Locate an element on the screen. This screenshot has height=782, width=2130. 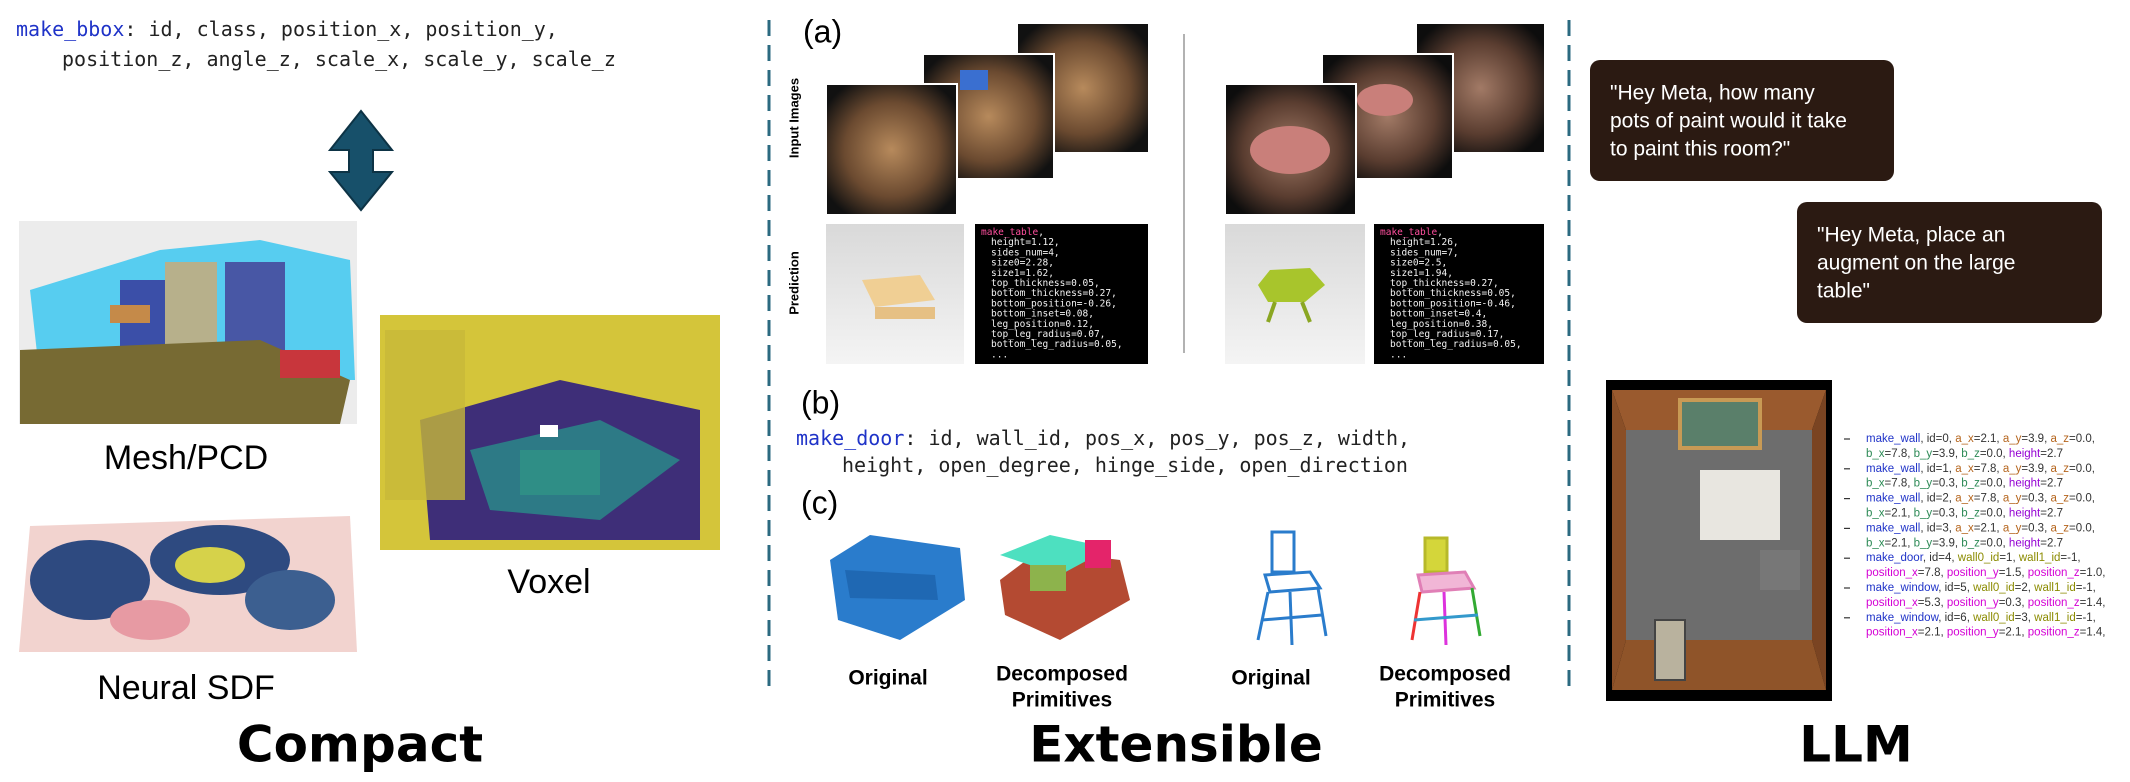
code-line: leg_position=0.12, is located at coordinates (1042, 323).